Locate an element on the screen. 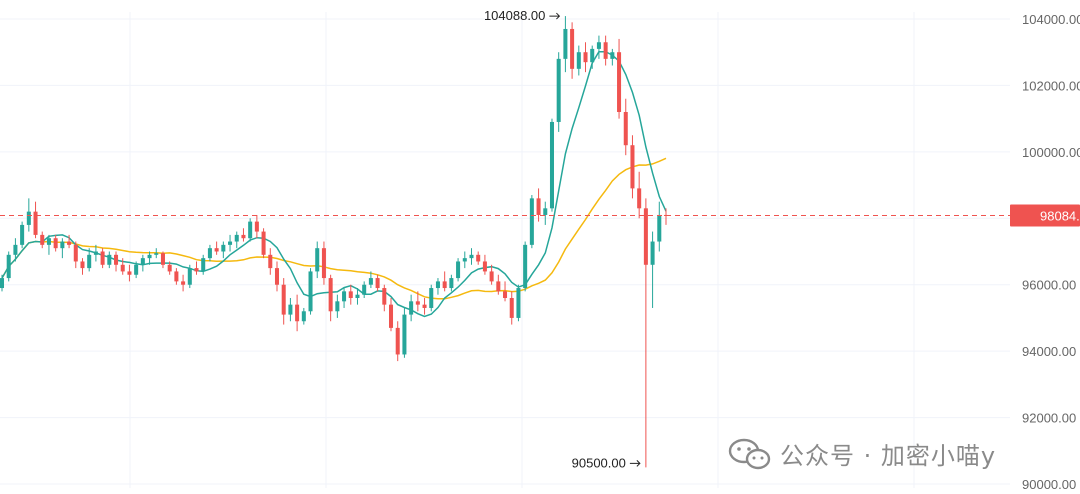 The height and width of the screenshot is (494, 1080). y-tick-label: 90000.00 is located at coordinates (1049, 484).